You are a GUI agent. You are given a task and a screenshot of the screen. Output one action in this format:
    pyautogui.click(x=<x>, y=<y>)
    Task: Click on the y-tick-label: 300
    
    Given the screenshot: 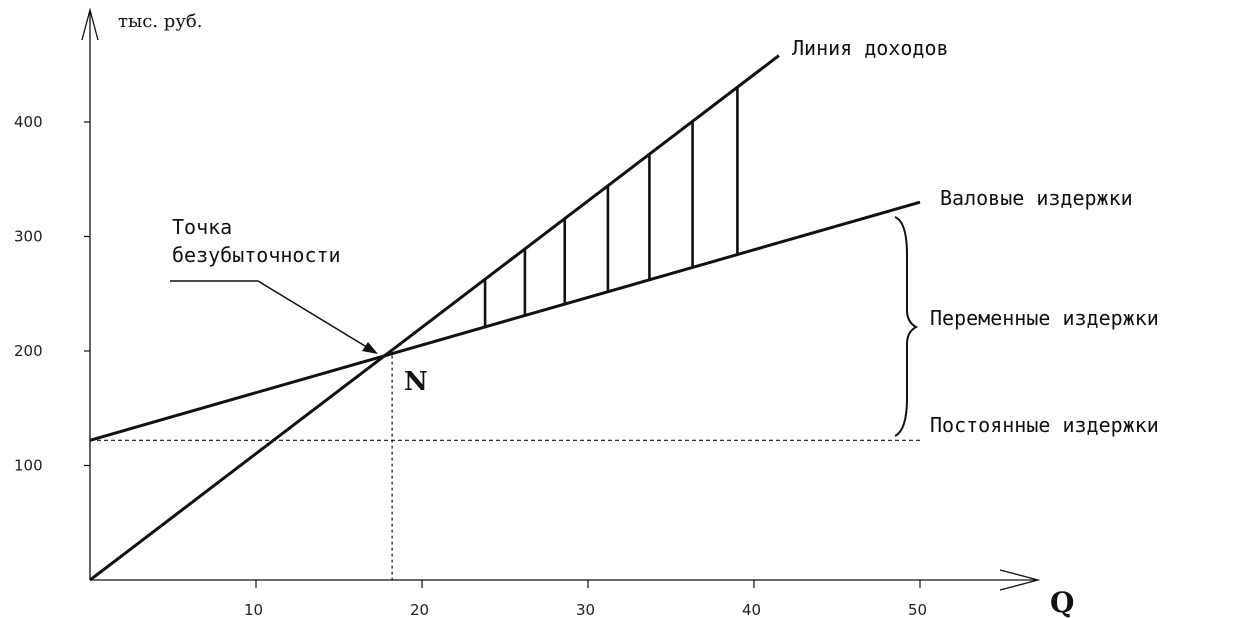 What is the action you would take?
    pyautogui.click(x=28, y=237)
    